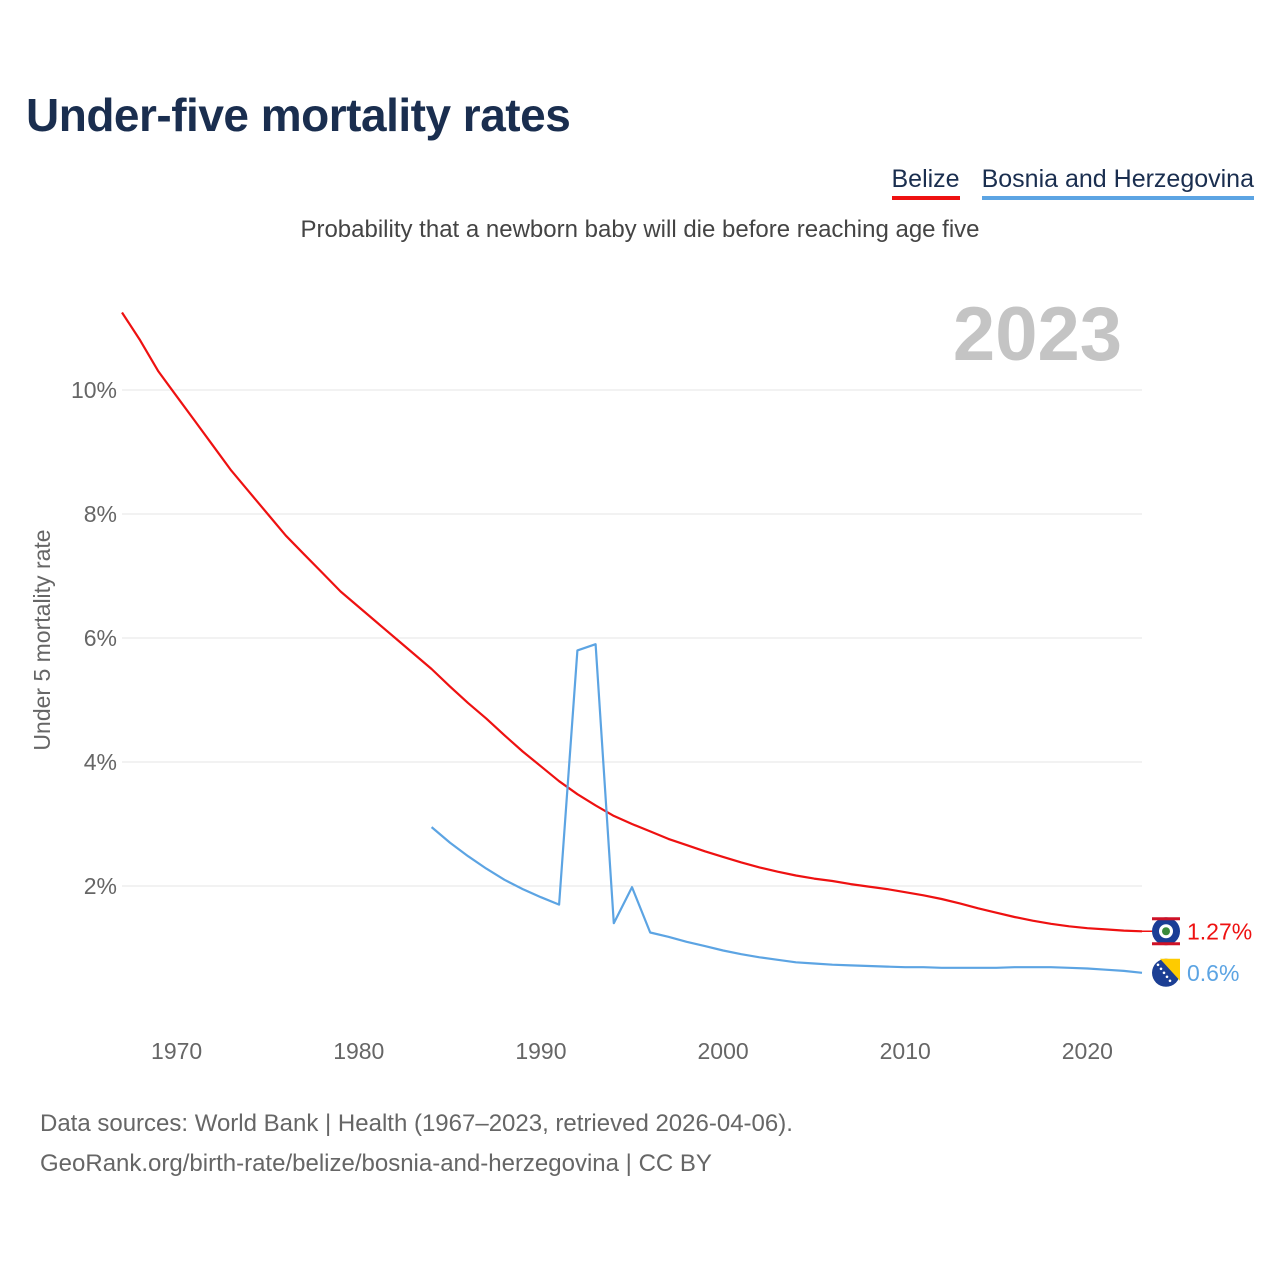 This screenshot has height=1280, width=1280. What do you see at coordinates (1117, 182) in the screenshot?
I see `legend-item-bosnia-and-herzegovina: Bosnia and Herzegovina` at bounding box center [1117, 182].